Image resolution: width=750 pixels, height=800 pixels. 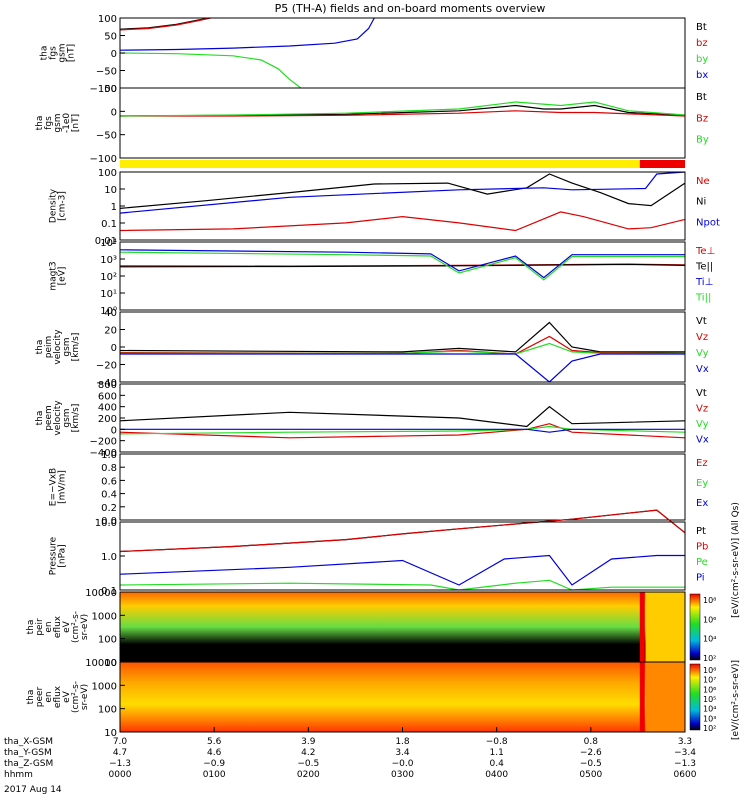 What do you see at coordinates (709, 680) in the screenshot?
I see `colorbar-tick-label: 10⁷` at bounding box center [709, 680].